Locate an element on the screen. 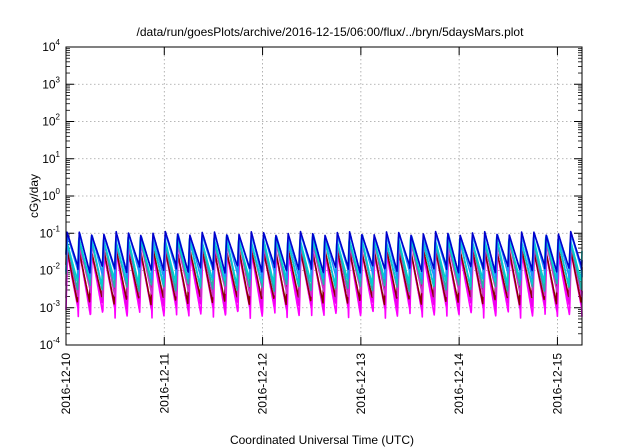 The width and height of the screenshot is (640, 448). x-tick-label: 2016-12-13 is located at coordinates (361, 384).